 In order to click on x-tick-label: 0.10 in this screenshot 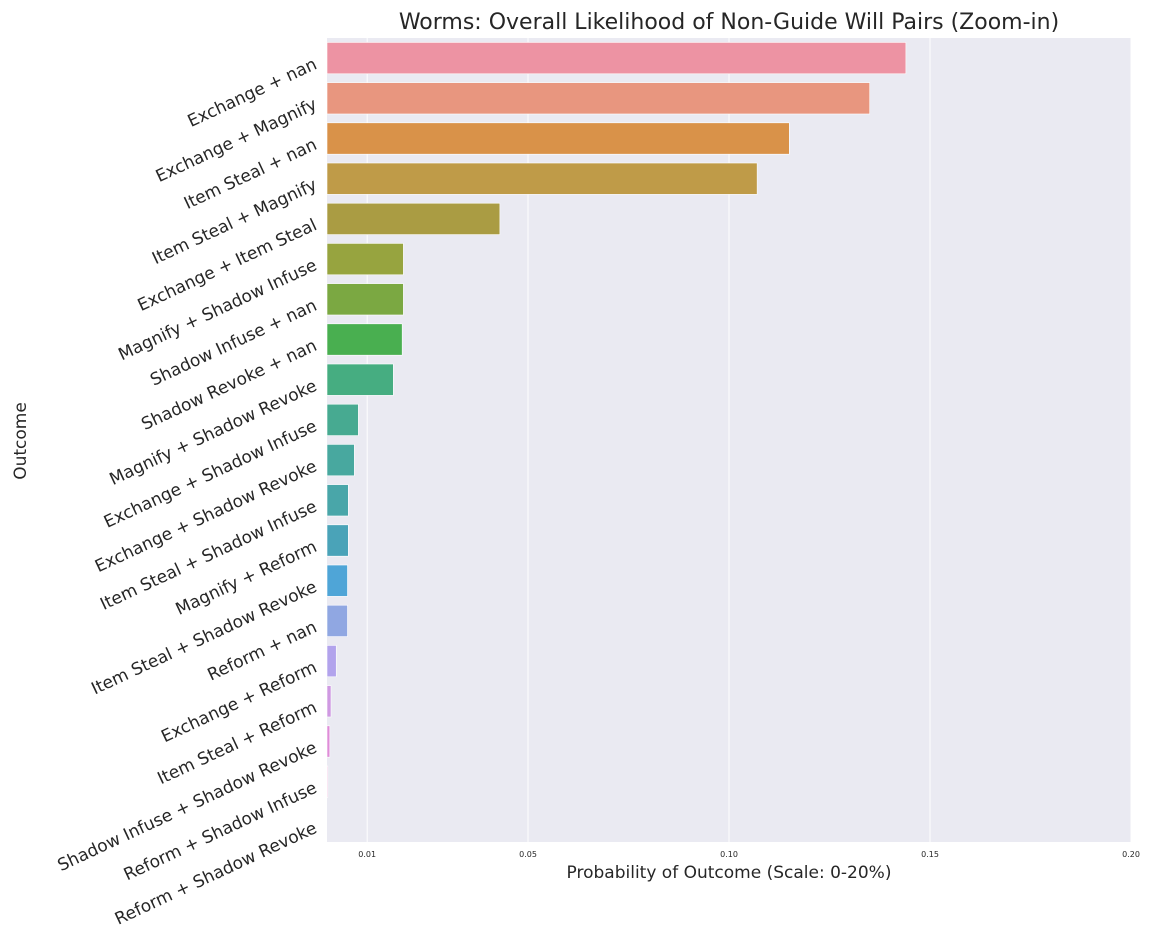, I will do `click(729, 854)`.